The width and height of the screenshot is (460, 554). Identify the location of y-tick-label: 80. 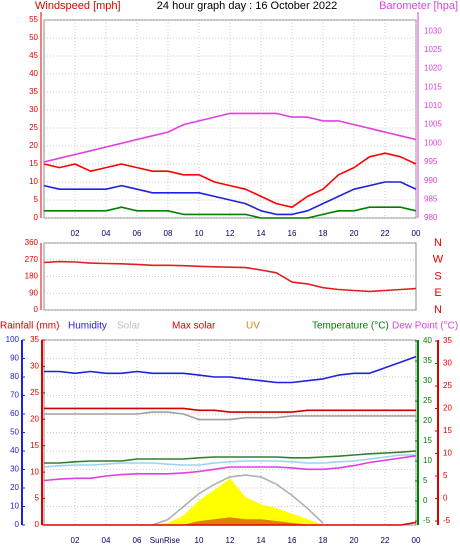
(14, 376).